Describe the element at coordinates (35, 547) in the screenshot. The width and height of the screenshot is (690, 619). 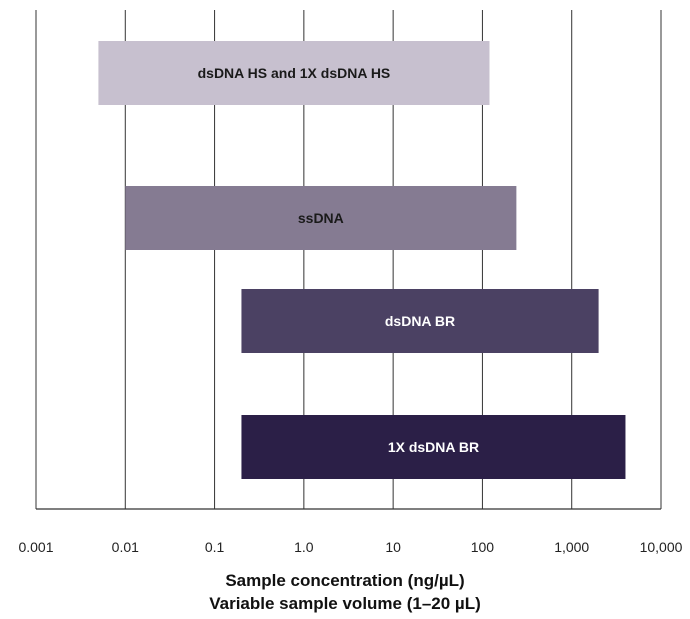
I see `x-tick-label: 0.001` at that location.